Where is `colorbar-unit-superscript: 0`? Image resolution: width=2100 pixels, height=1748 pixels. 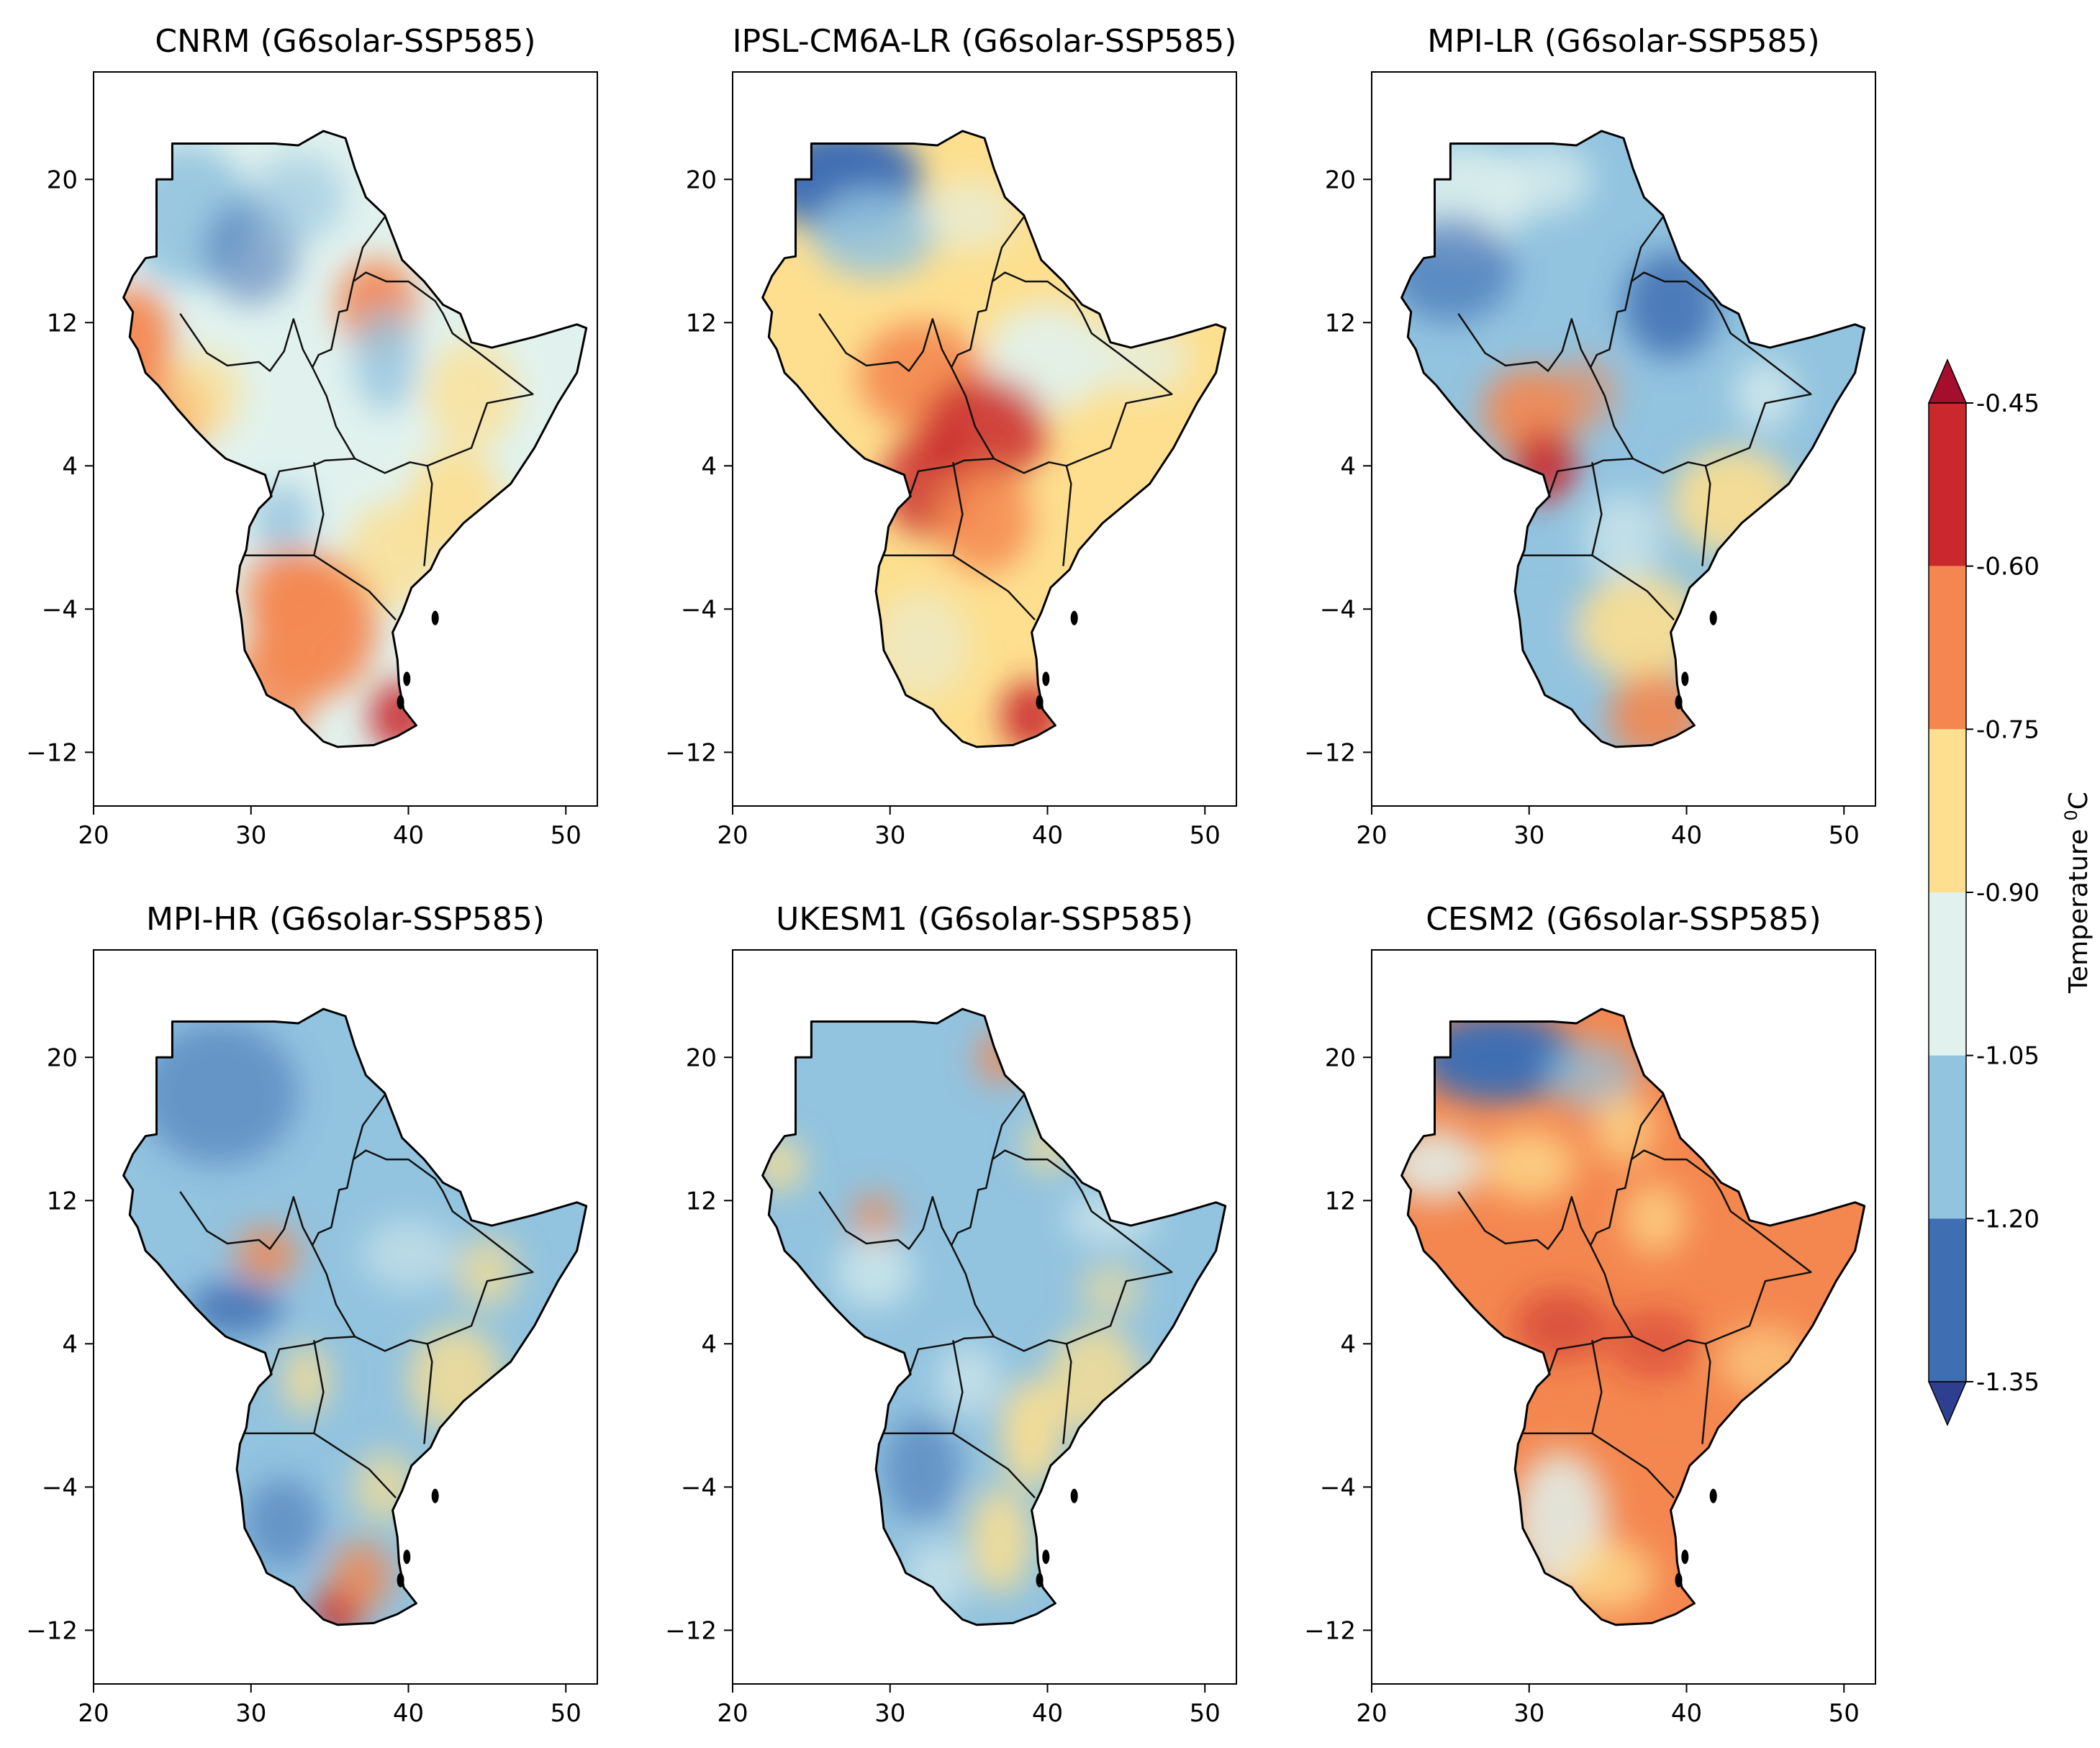
colorbar-unit-superscript: 0 is located at coordinates (2071, 815).